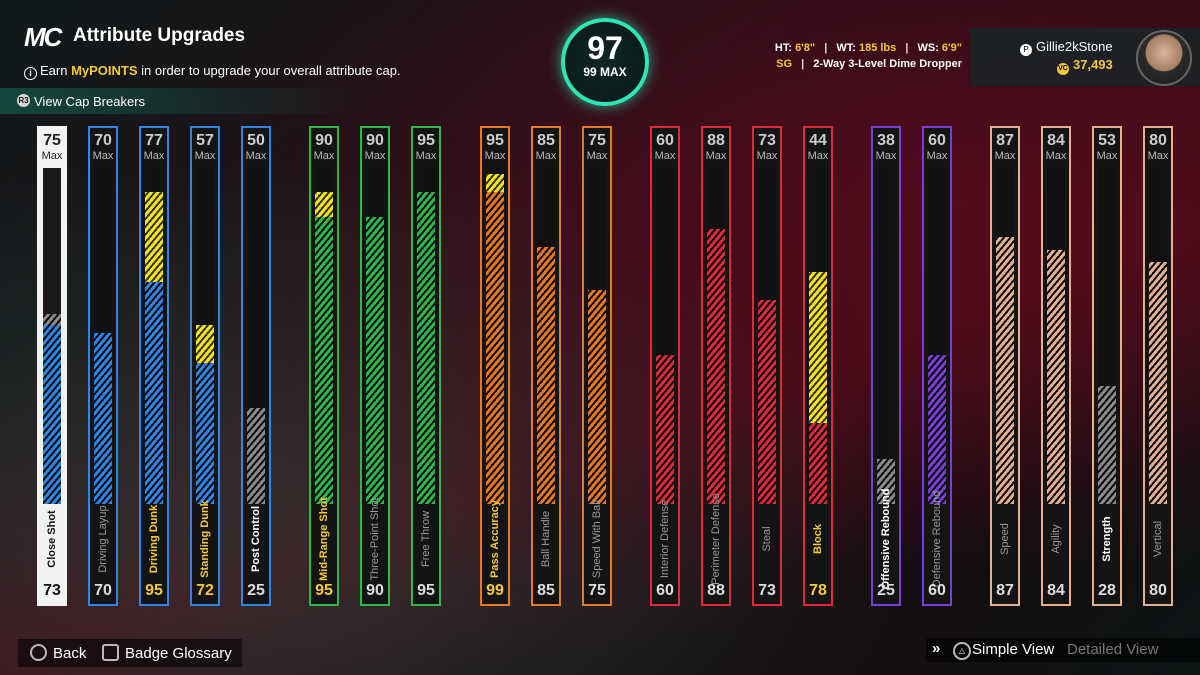  I want to click on attribute-bar-block: 44 Max Block 78, so click(818, 366).